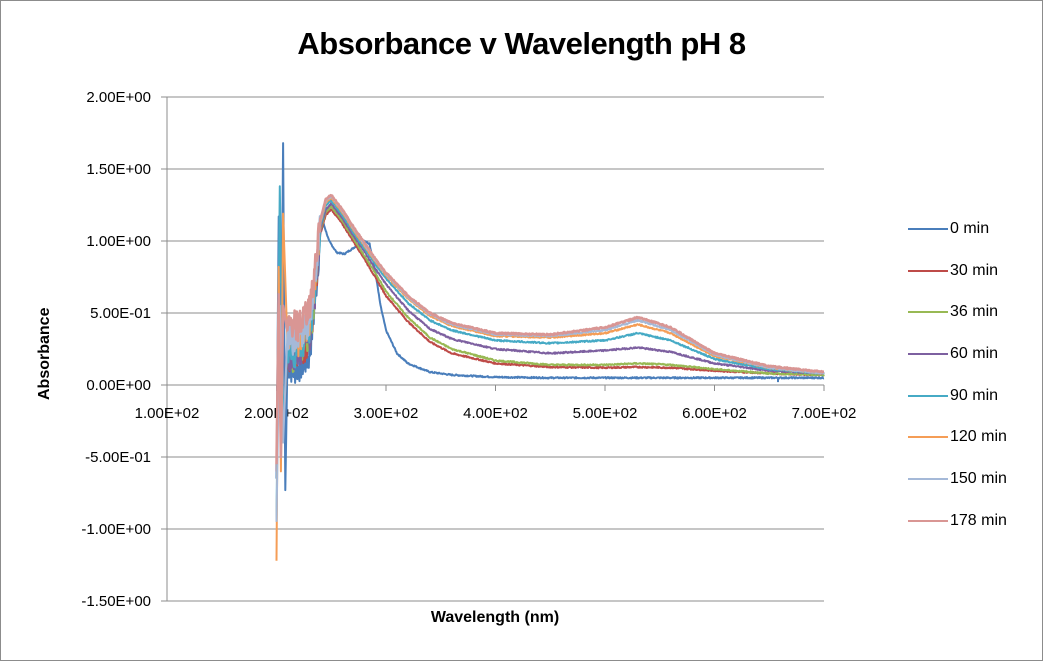 The image size is (1043, 661). What do you see at coordinates (978, 437) in the screenshot?
I see `legend-label: 120 min` at bounding box center [978, 437].